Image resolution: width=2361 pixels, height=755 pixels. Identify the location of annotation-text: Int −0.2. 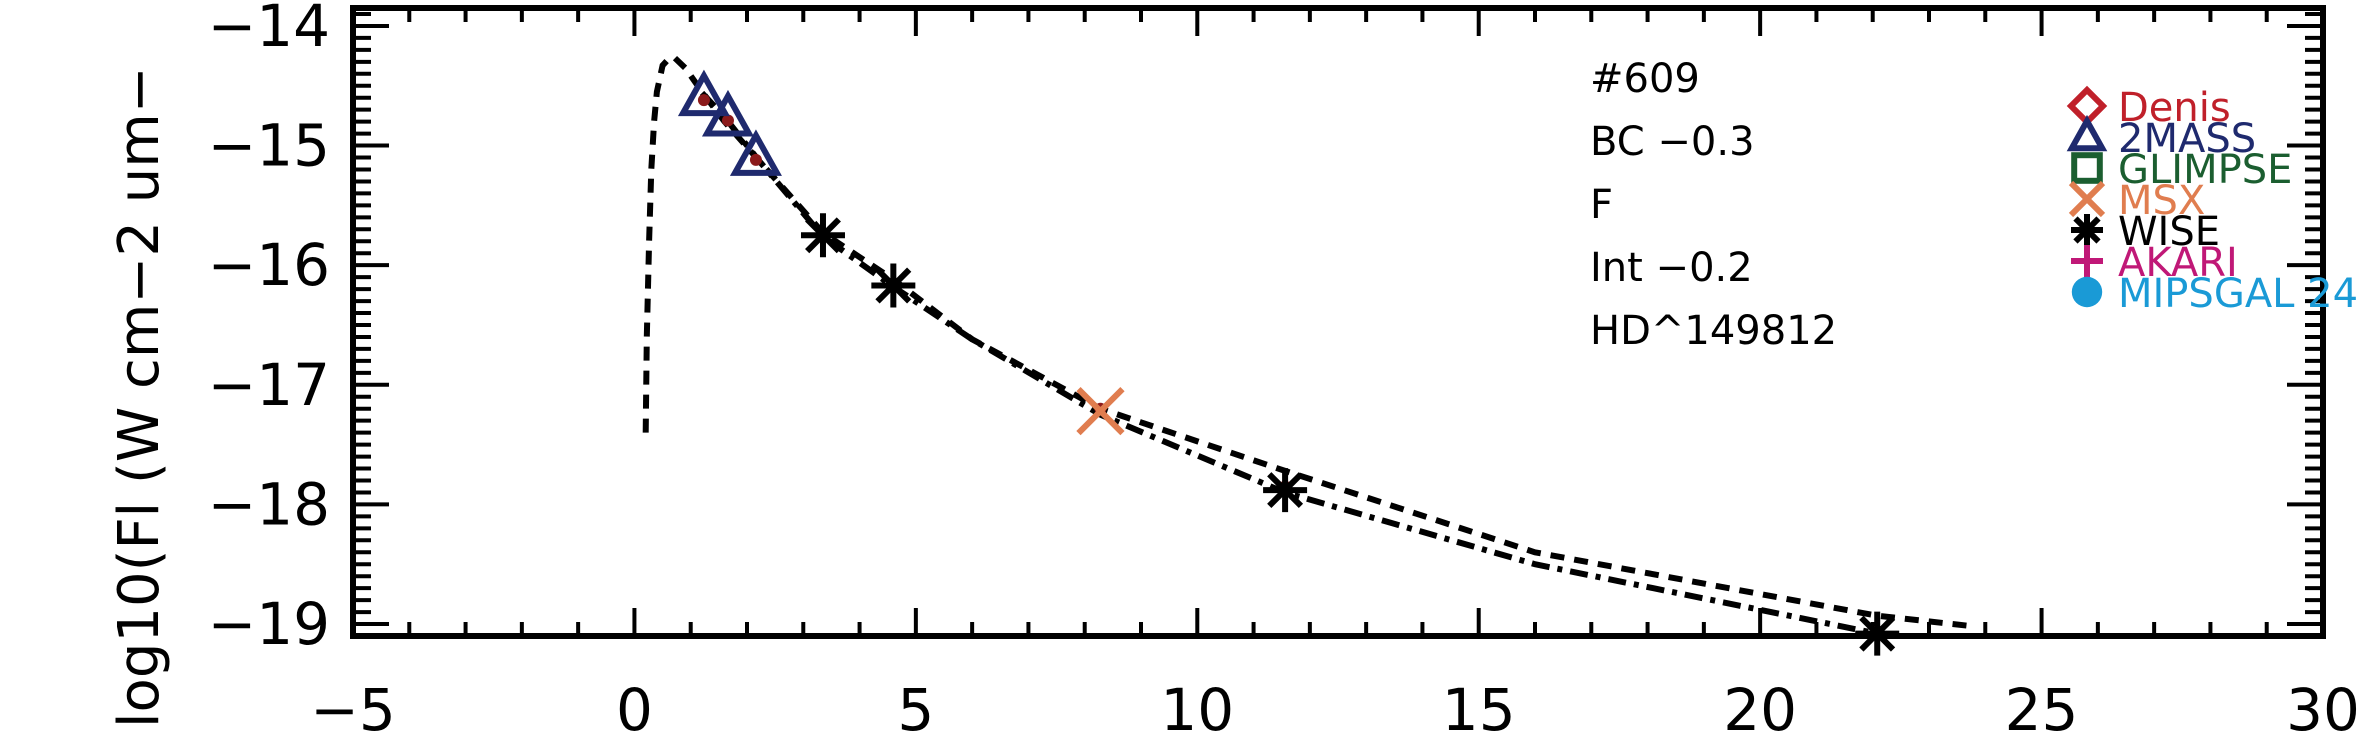
(1671, 268).